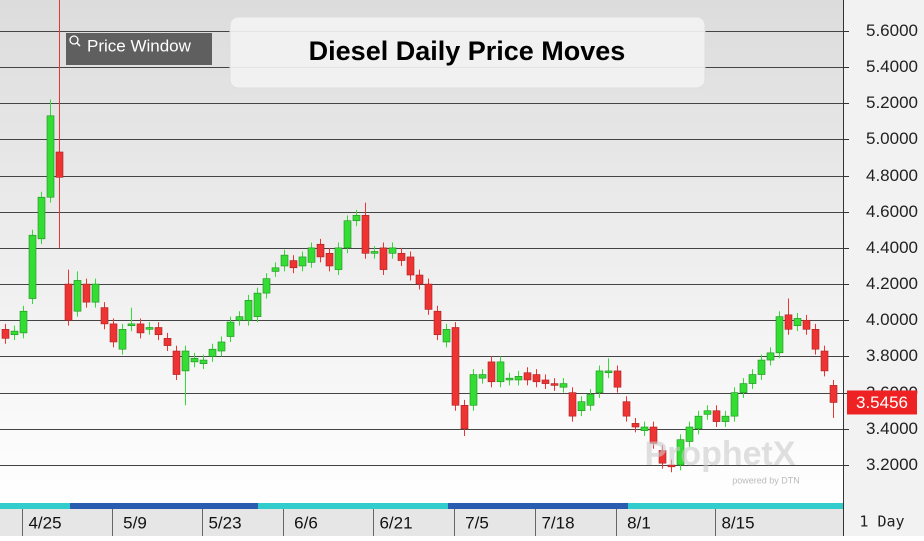 Image resolution: width=924 pixels, height=541 pixels. What do you see at coordinates (892, 30) in the screenshot?
I see `y-tick-label: 5.6000` at bounding box center [892, 30].